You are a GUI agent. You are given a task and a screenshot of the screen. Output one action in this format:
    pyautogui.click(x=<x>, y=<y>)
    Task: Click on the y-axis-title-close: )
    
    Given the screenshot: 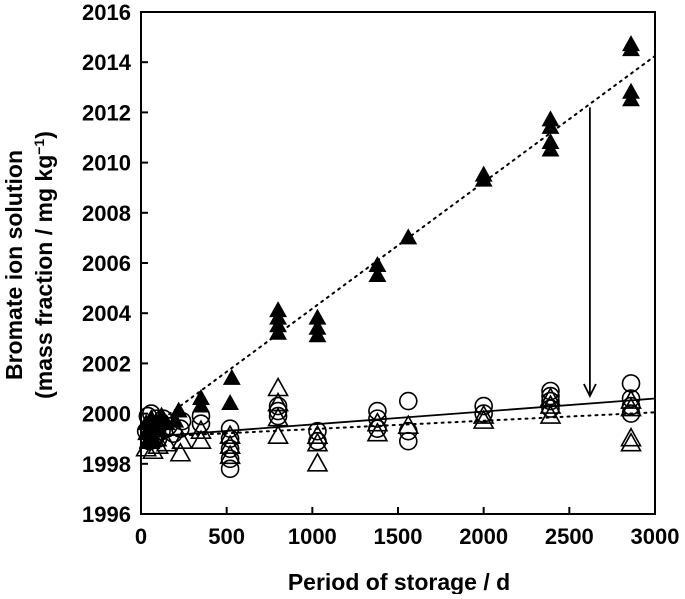 What is the action you would take?
    pyautogui.click(x=44, y=135)
    